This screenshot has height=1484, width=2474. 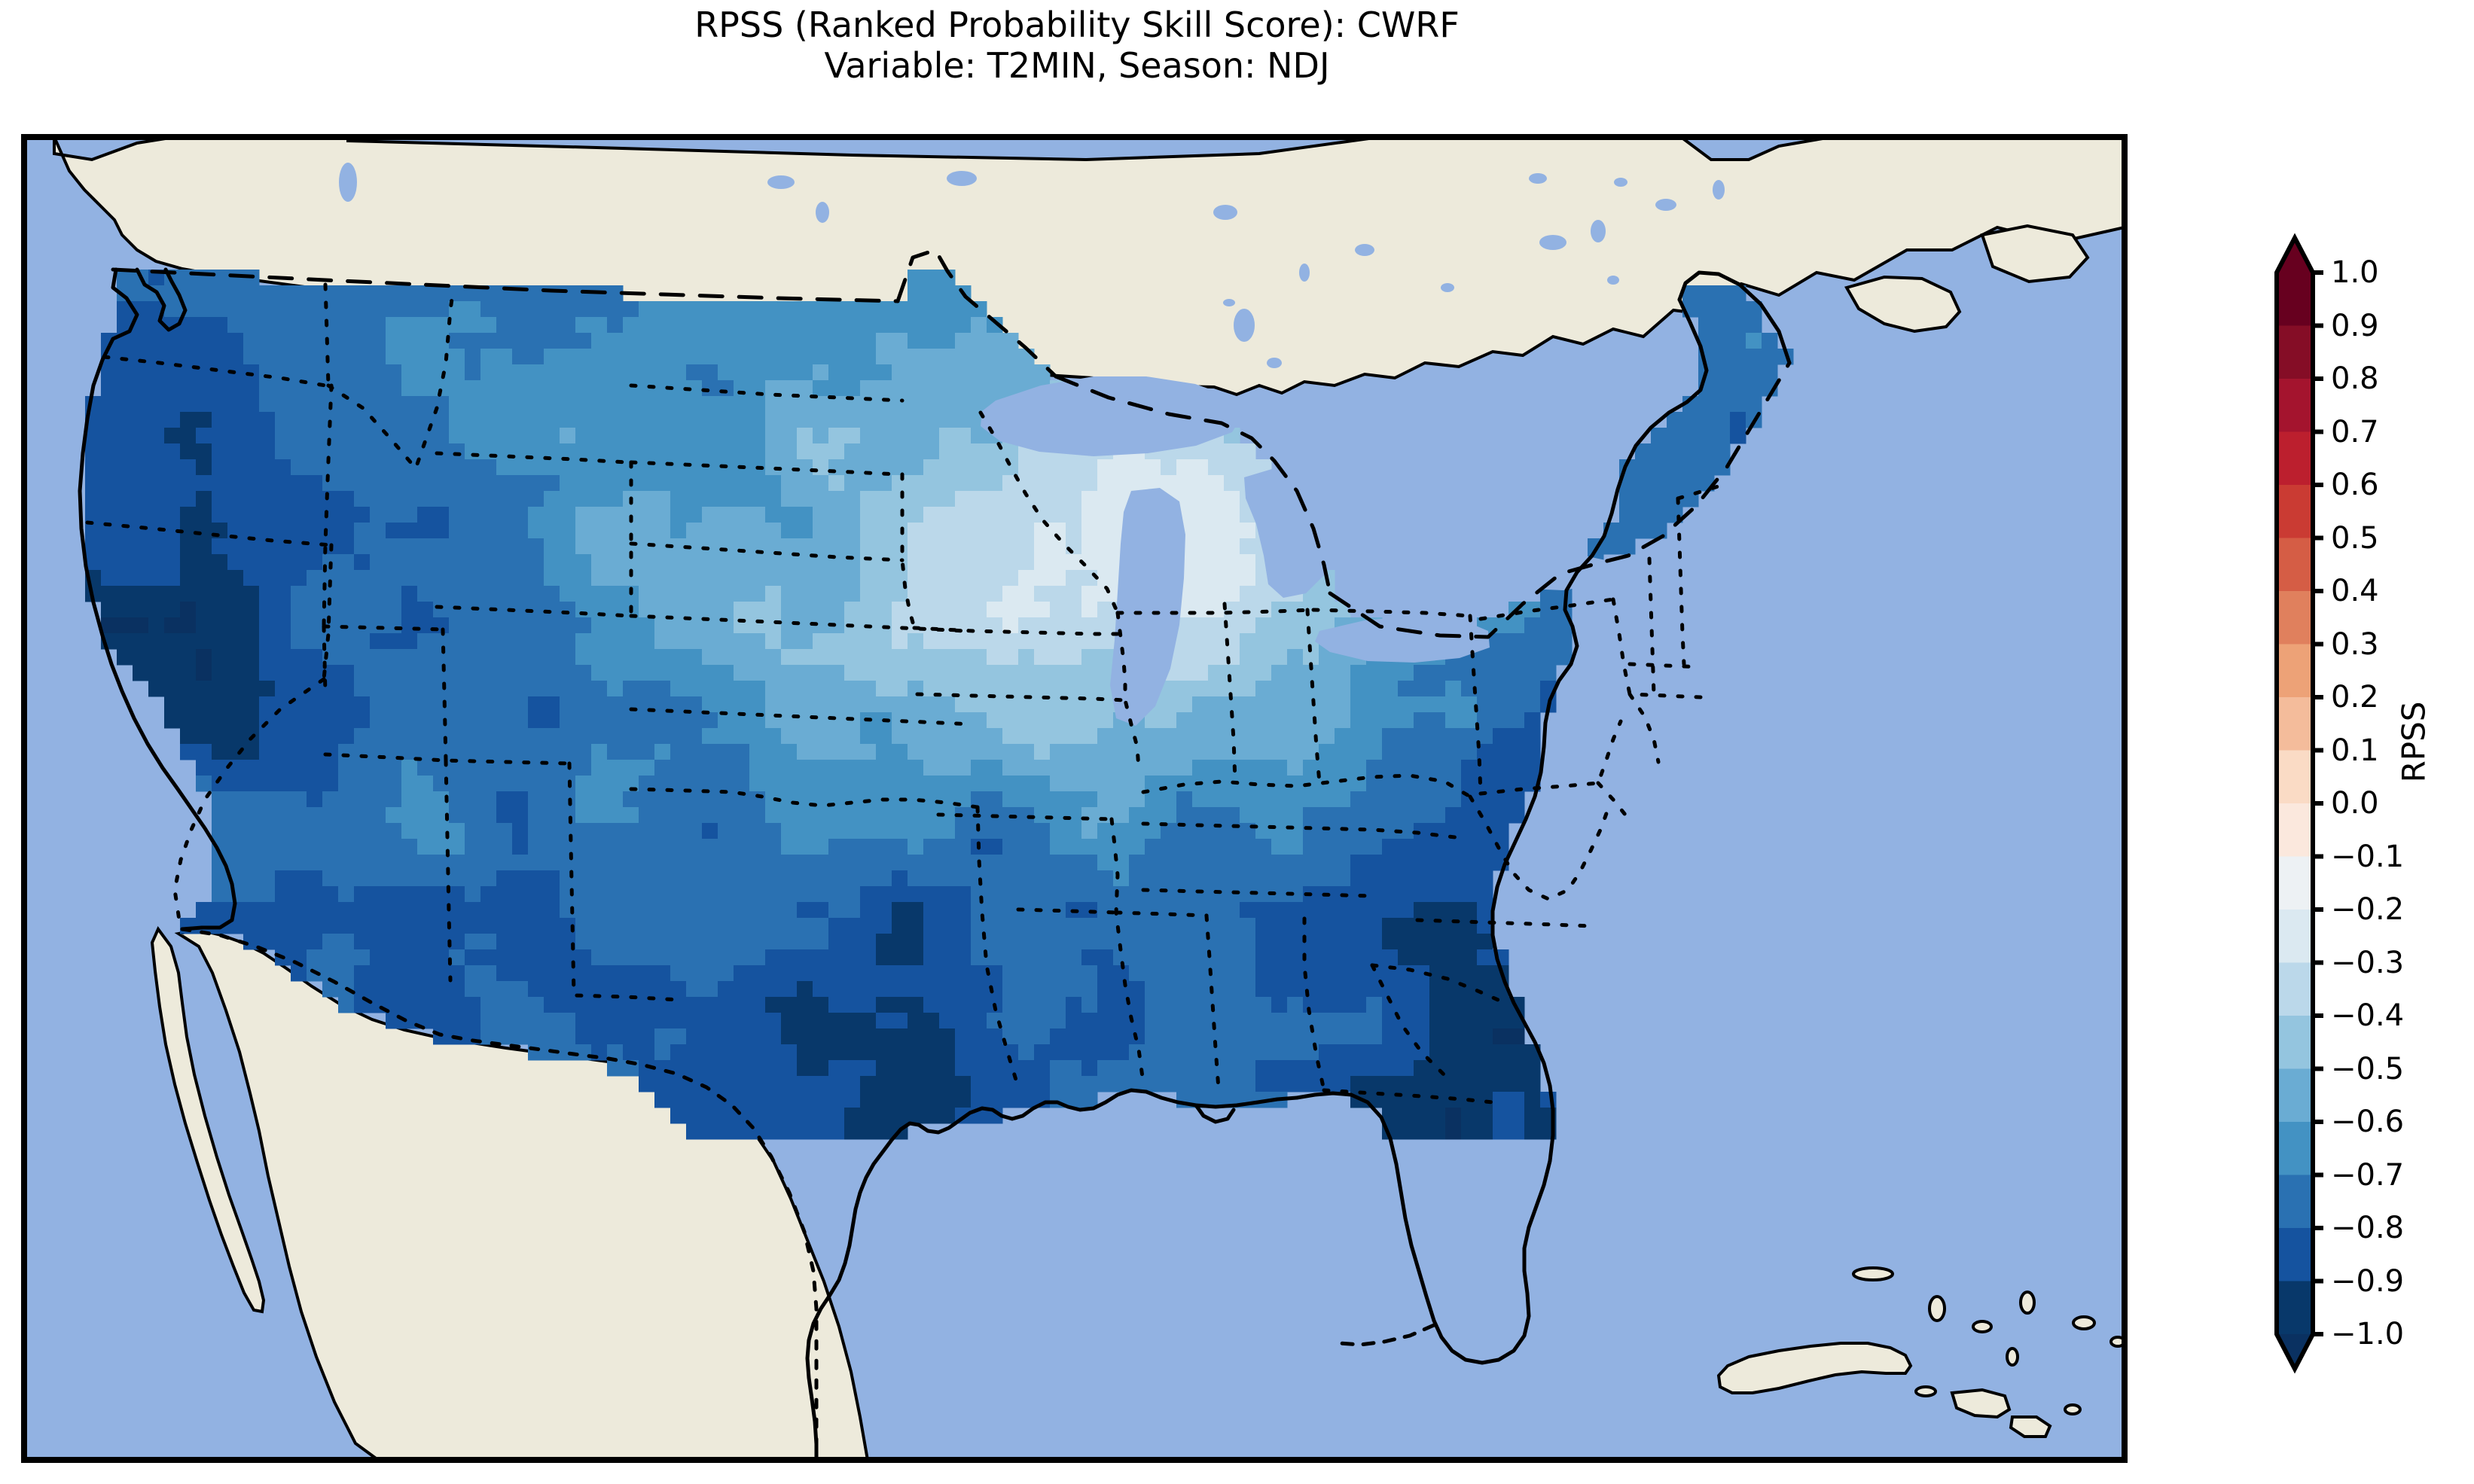 What do you see at coordinates (2368, 1175) in the screenshot?
I see `colorbar-tick-label: −0.7` at bounding box center [2368, 1175].